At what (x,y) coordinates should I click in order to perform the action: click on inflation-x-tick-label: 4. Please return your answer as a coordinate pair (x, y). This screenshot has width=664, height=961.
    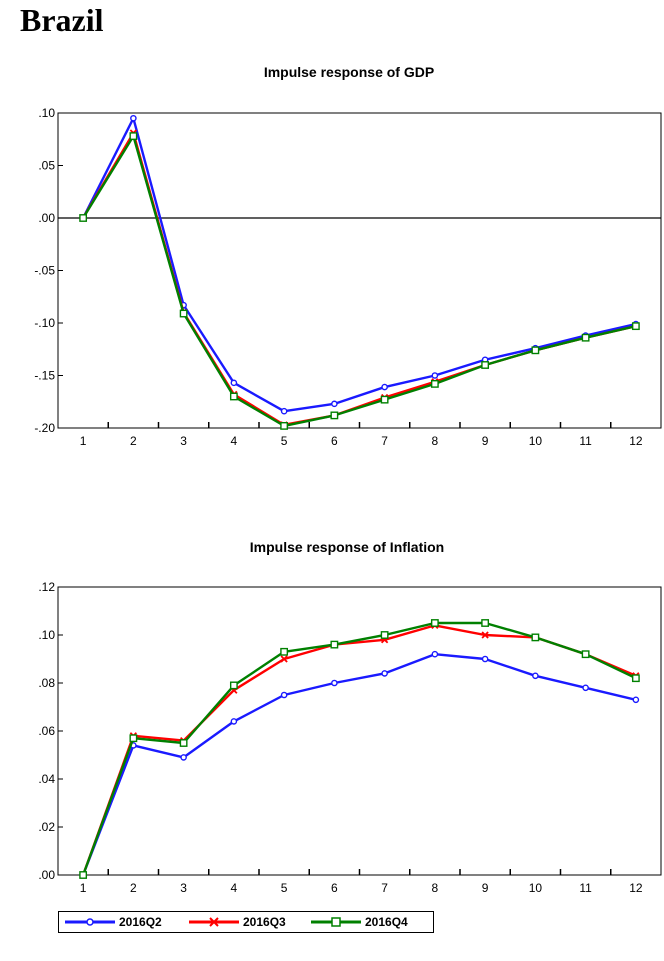
    Looking at the image, I should click on (234, 888).